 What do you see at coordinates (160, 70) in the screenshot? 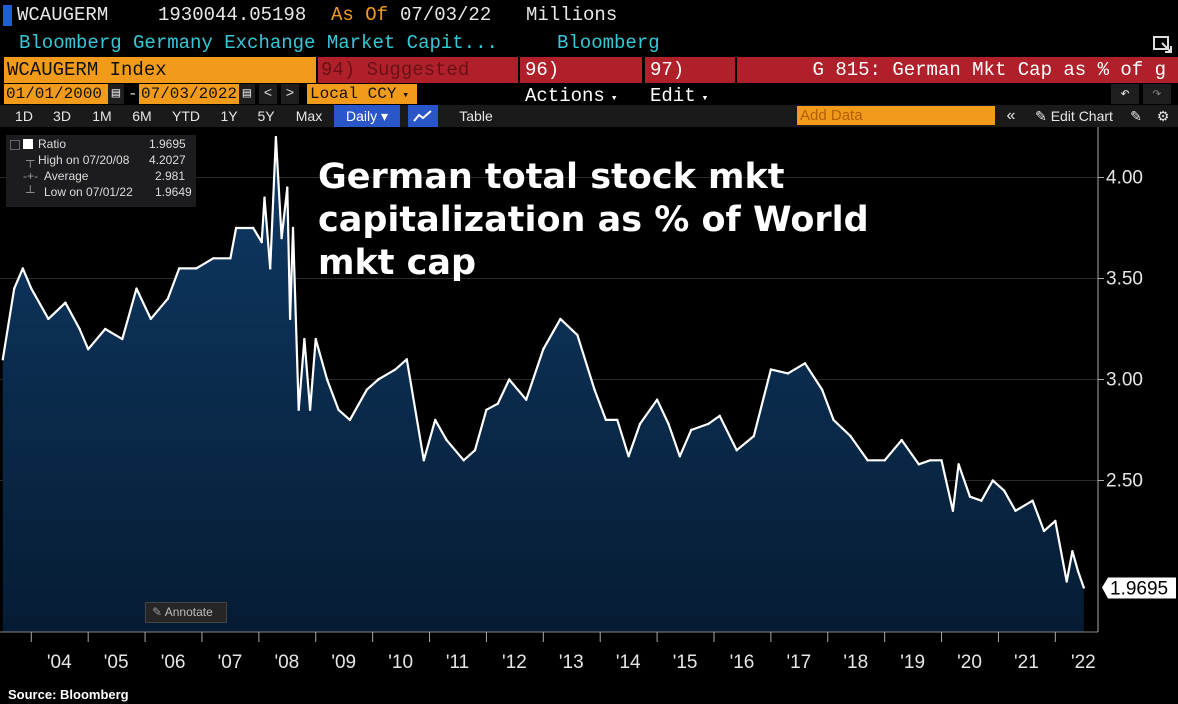
I see `security-input: WCAUGERM Index` at bounding box center [160, 70].